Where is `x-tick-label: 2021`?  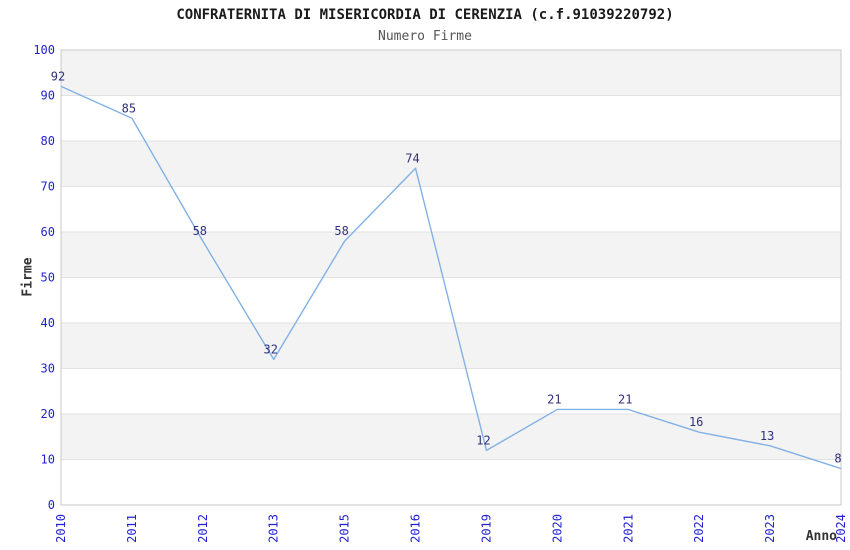
x-tick-label: 2021 is located at coordinates (628, 528).